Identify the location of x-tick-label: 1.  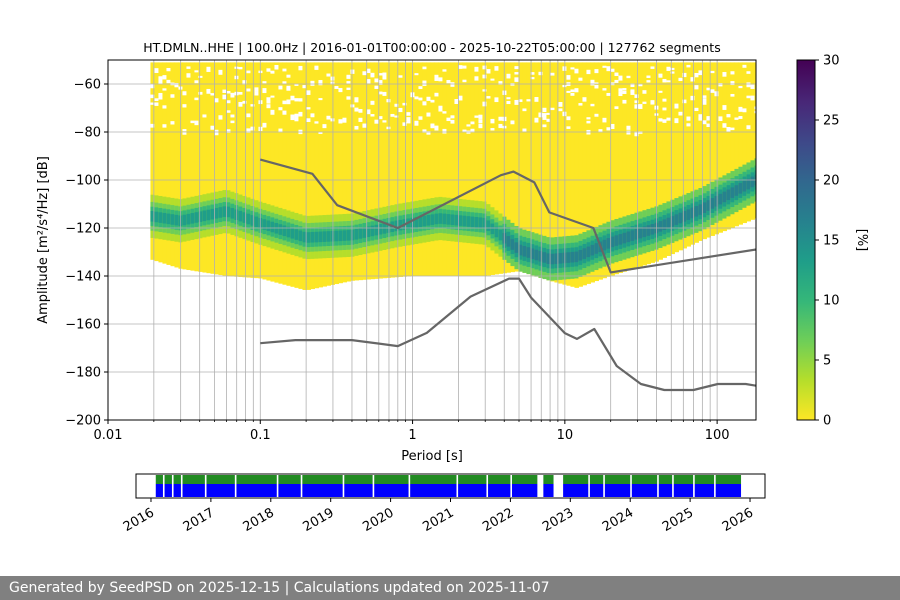
(412, 435).